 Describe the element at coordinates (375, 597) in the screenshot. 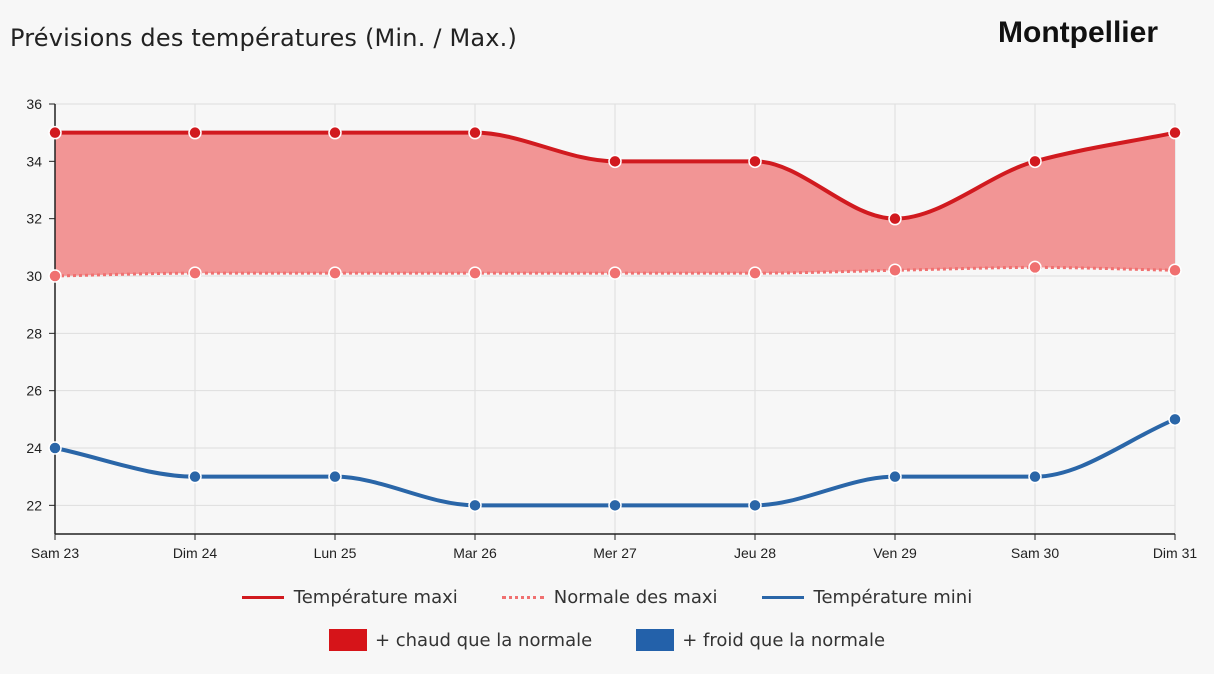

I see `legend-label-max: Température maxi` at that location.